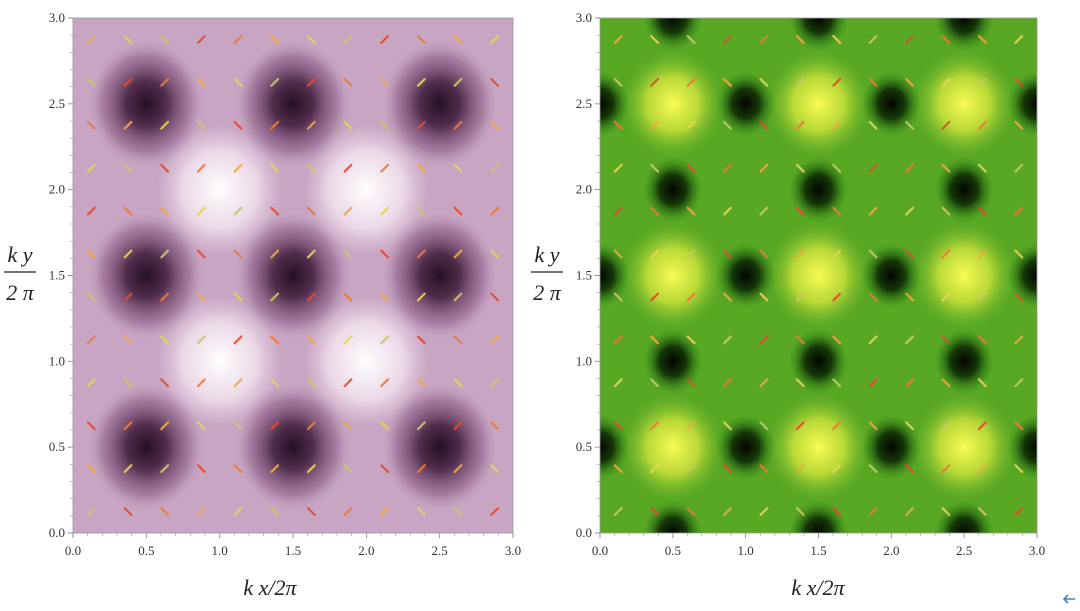 This screenshot has height=611, width=1080. I want to click on x-tick-label: 2.0, so click(366, 550).